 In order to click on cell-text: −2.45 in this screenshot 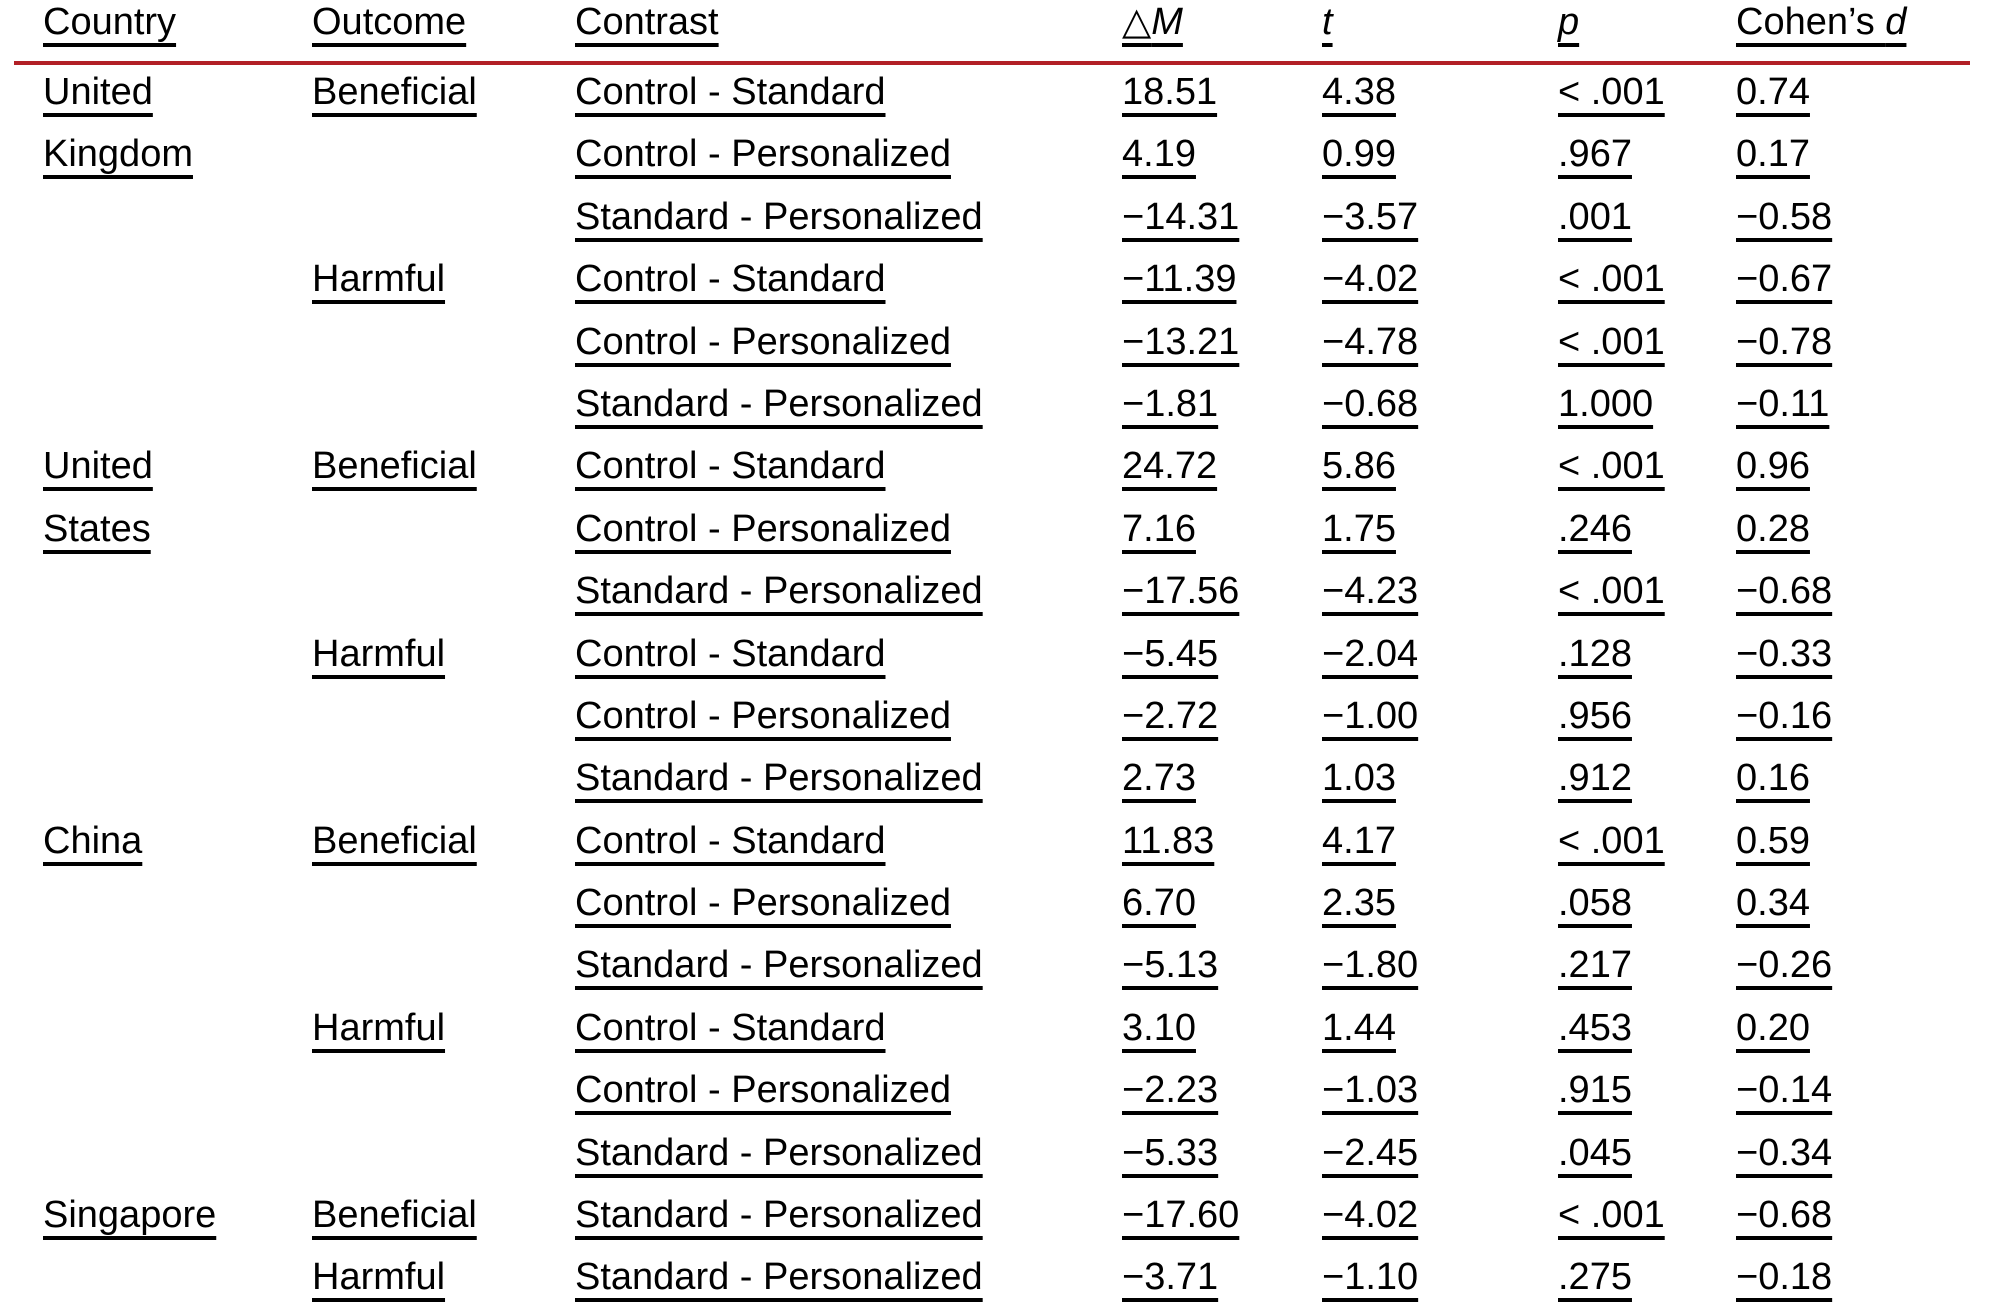, I will do `click(1370, 1152)`.